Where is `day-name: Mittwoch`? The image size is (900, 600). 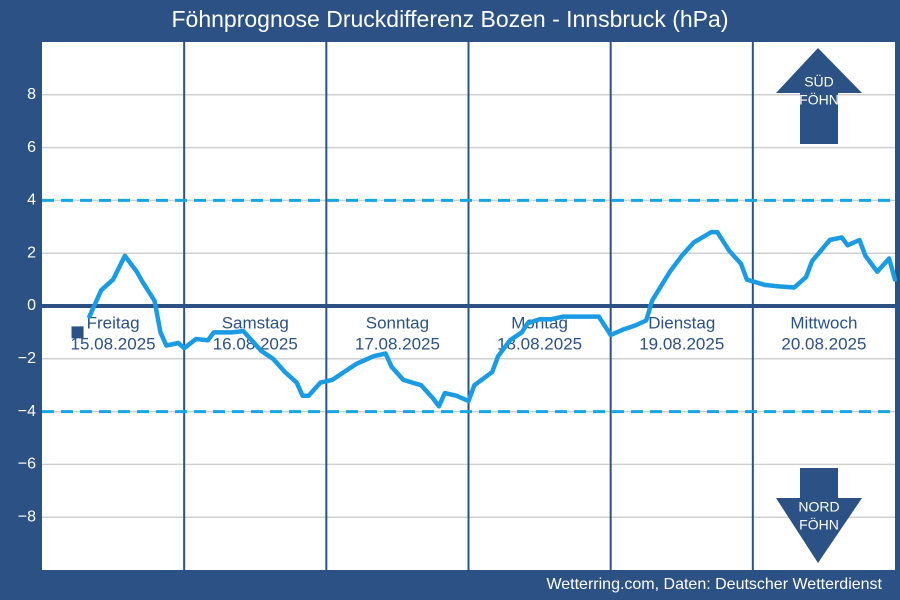
day-name: Mittwoch is located at coordinates (823, 322).